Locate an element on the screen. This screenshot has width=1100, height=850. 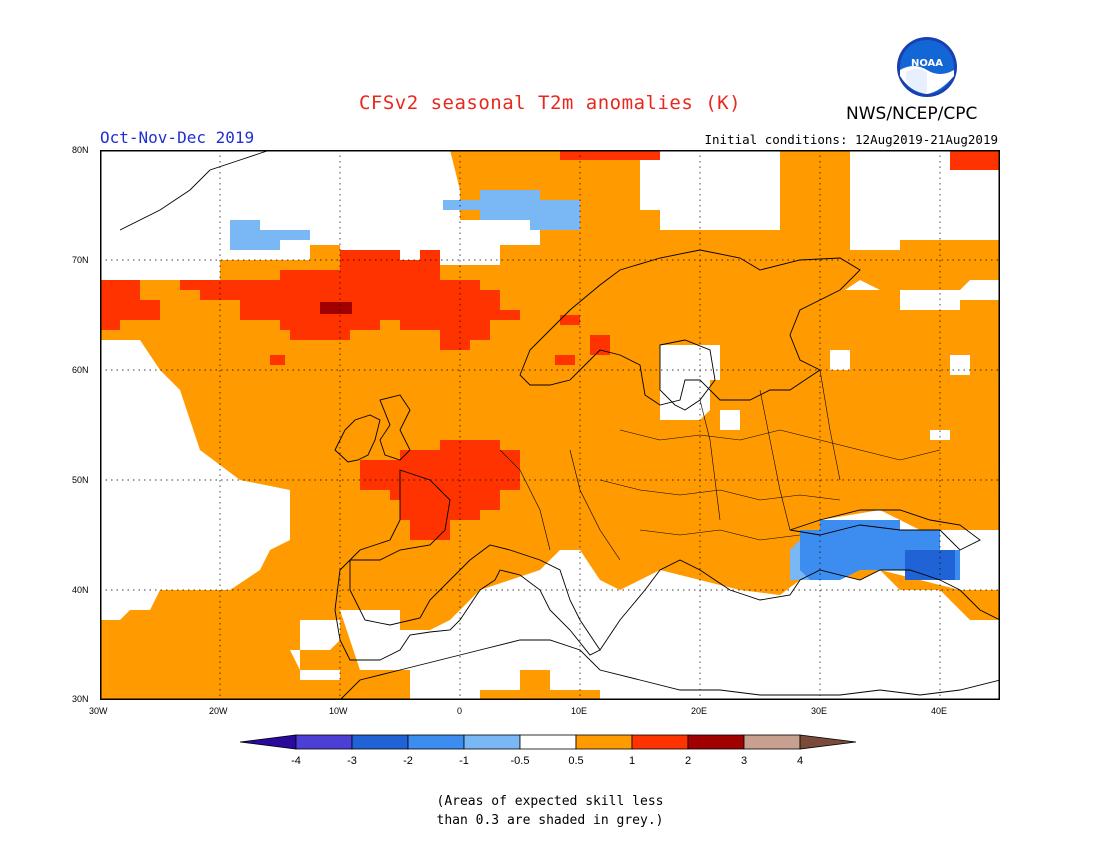
country-borders is located at coordinates (720, 465).